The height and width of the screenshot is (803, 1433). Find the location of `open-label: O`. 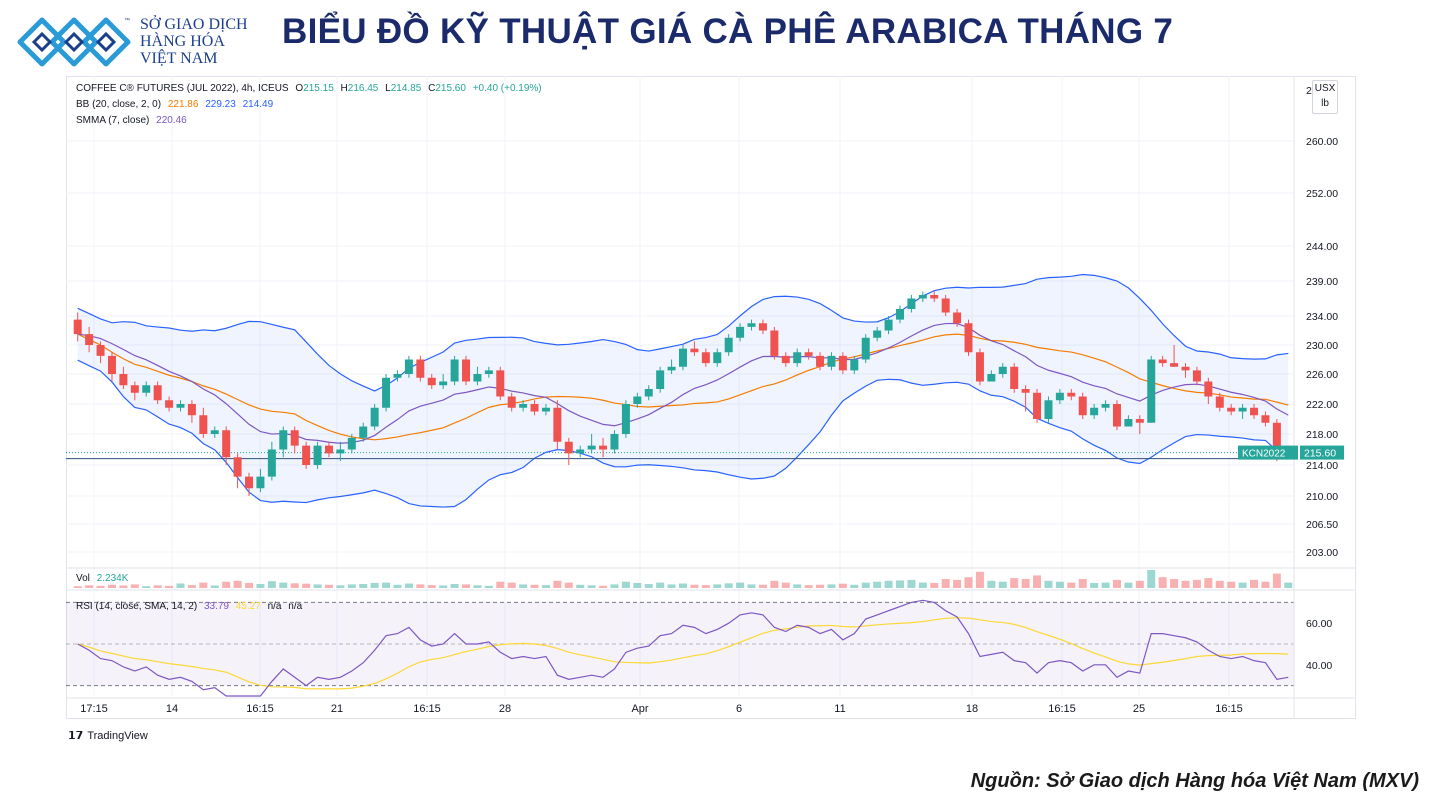

open-label: O is located at coordinates (299, 88).